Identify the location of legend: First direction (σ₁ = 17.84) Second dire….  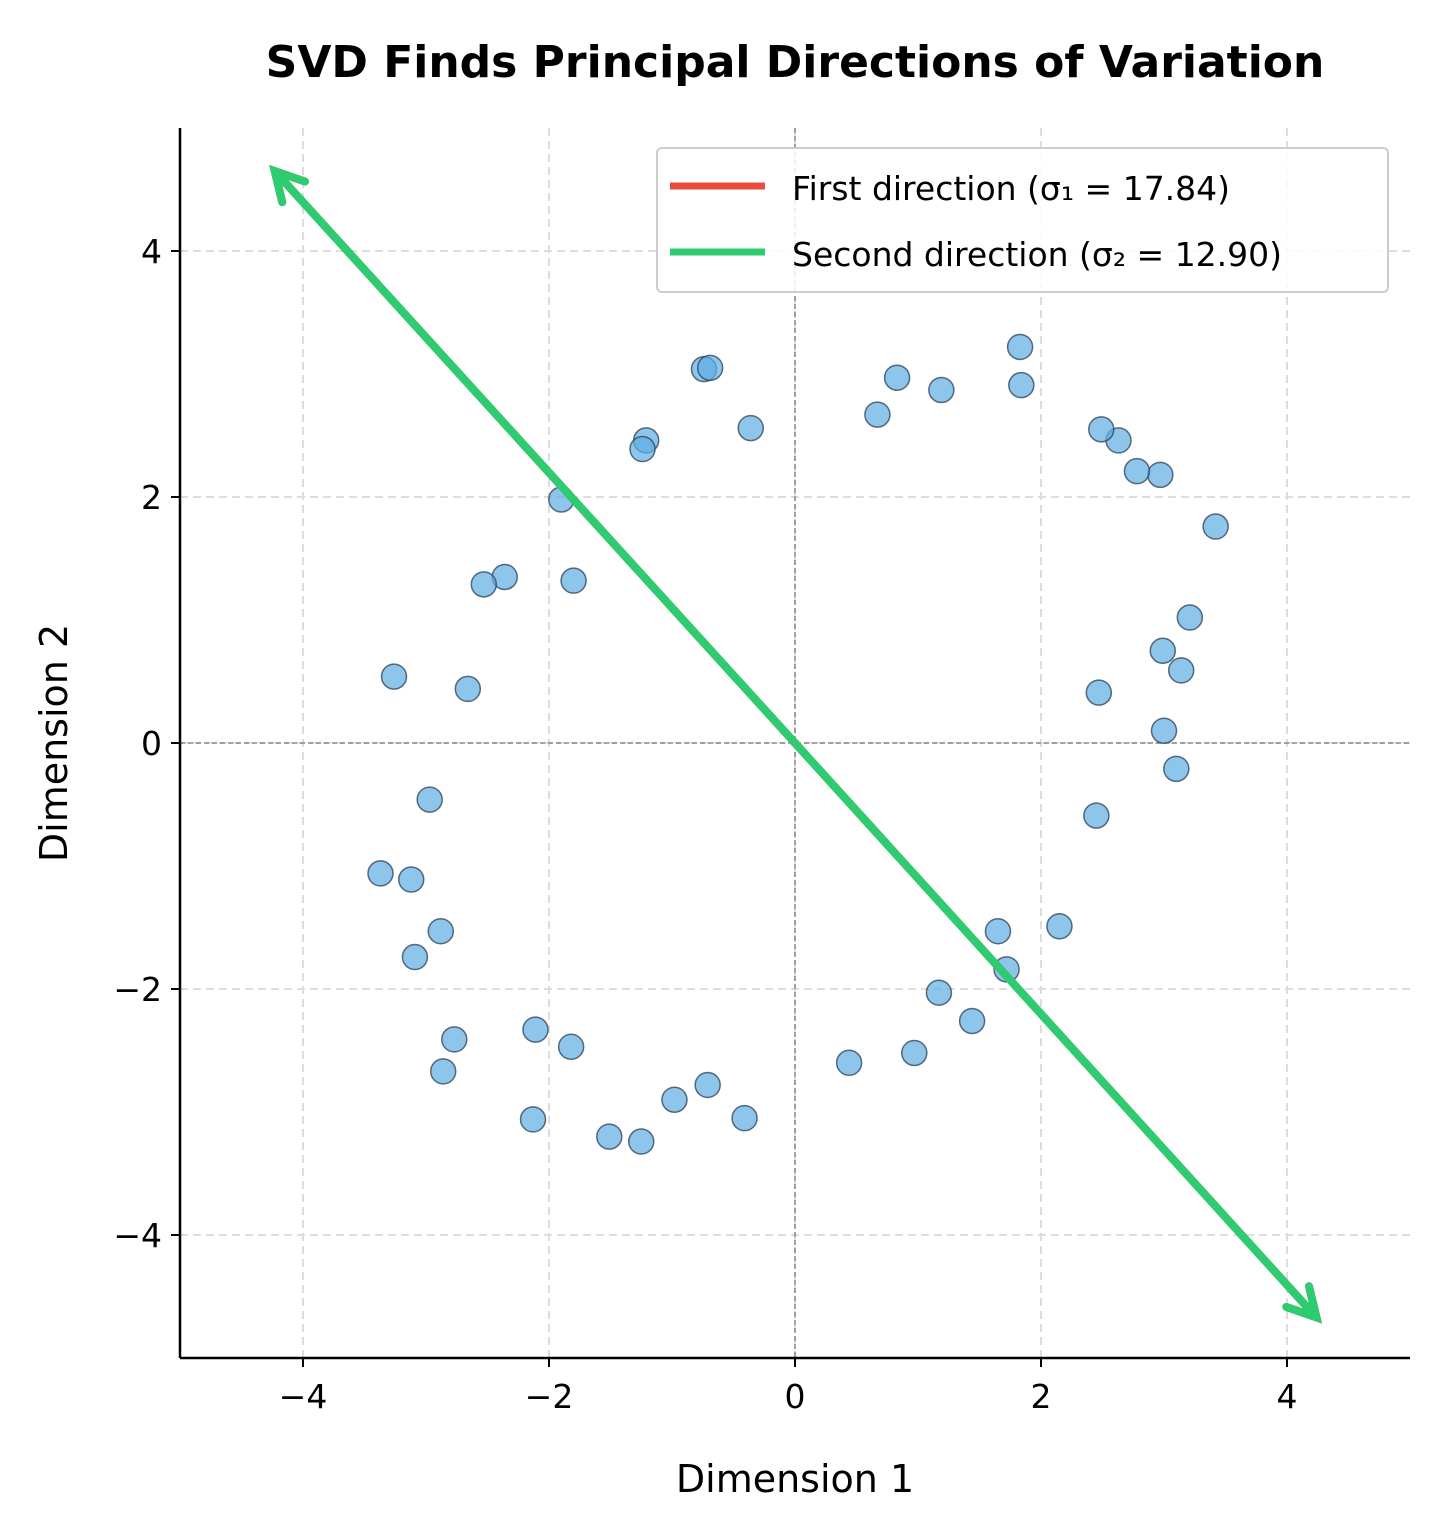
(1022, 220).